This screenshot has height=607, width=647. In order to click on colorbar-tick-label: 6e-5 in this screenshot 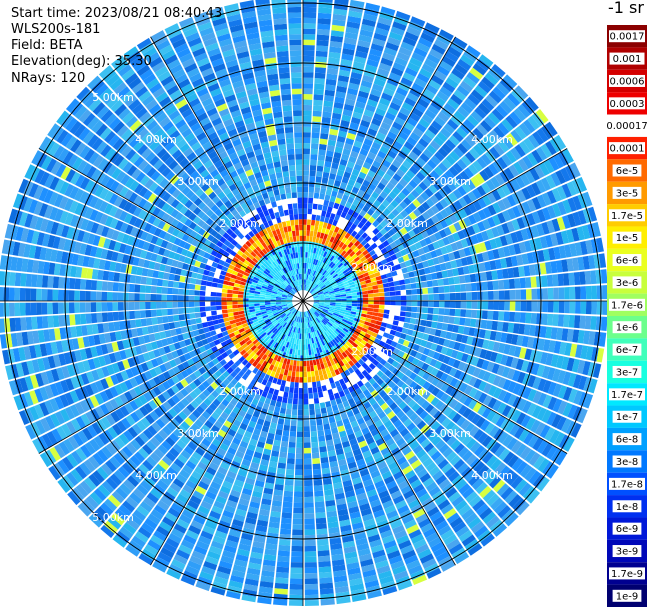, I will do `click(627, 171)`.